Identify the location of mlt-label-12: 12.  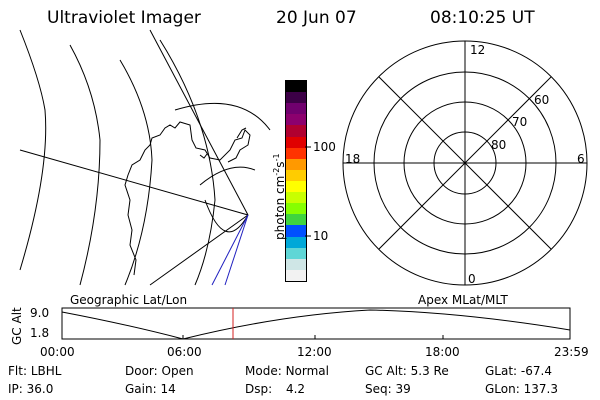
(478, 50).